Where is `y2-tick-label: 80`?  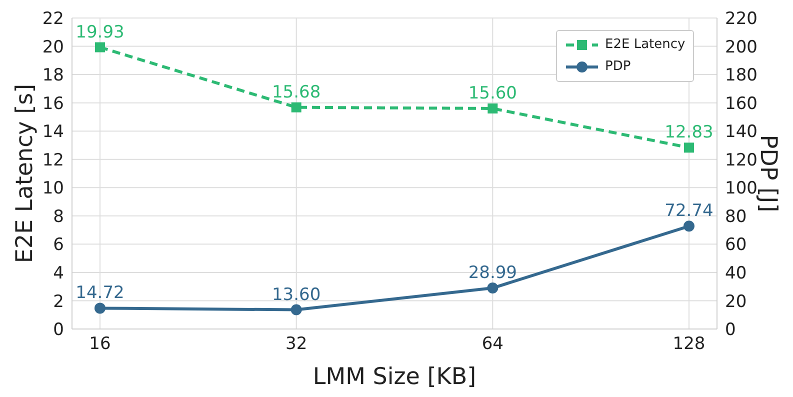
y2-tick-label: 80 is located at coordinates (736, 216).